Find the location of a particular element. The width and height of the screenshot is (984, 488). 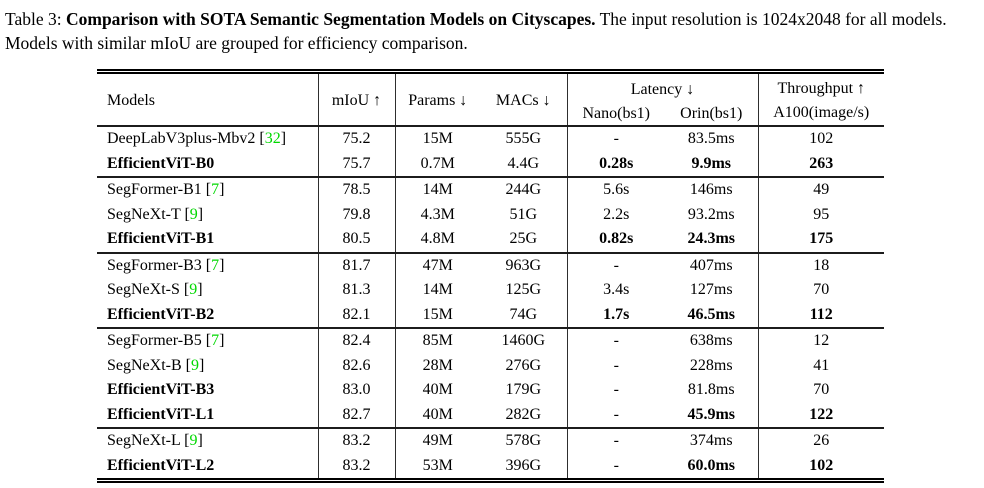

model-cell: EfficientViT-B3 is located at coordinates (207, 390).